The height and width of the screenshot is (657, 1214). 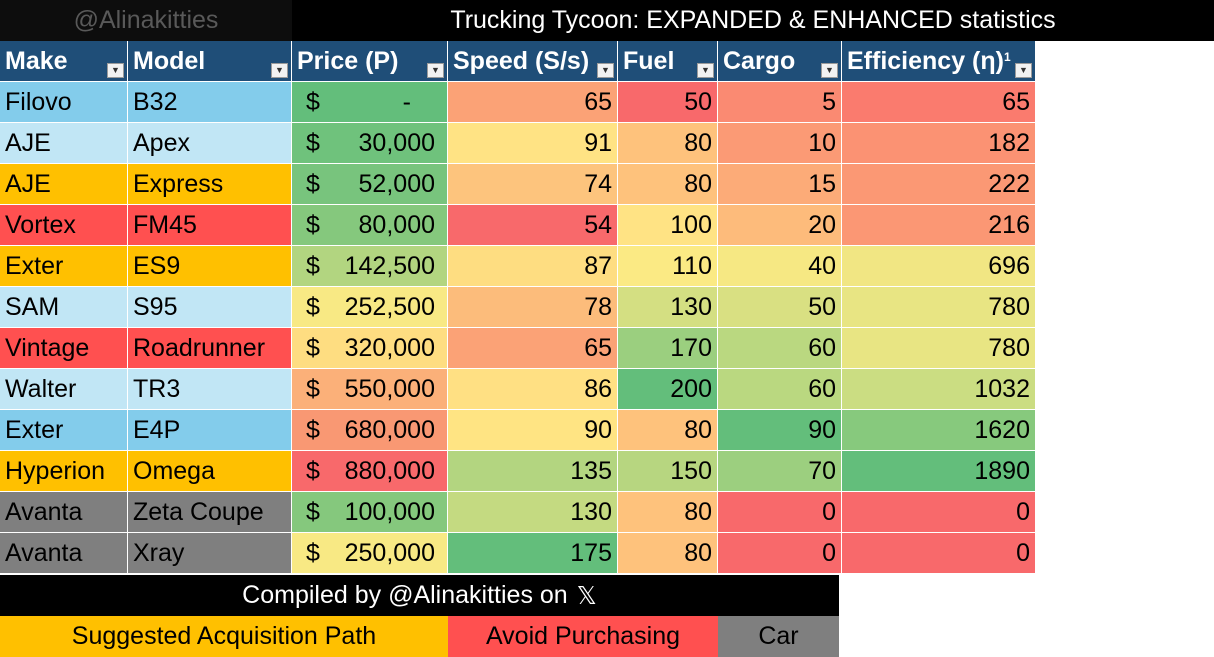 I want to click on fuel-value: 80, so click(x=698, y=429).